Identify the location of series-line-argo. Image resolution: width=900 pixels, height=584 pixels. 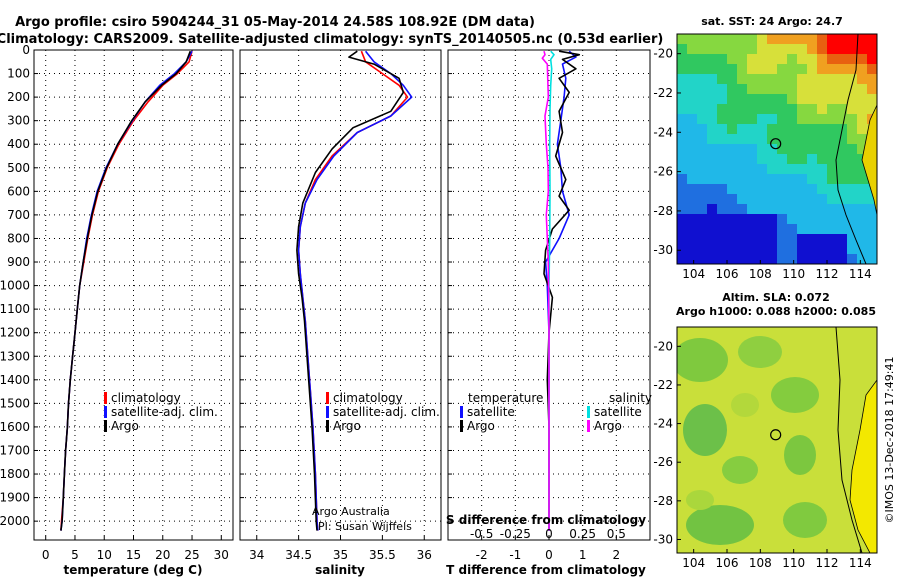
(126, 290).